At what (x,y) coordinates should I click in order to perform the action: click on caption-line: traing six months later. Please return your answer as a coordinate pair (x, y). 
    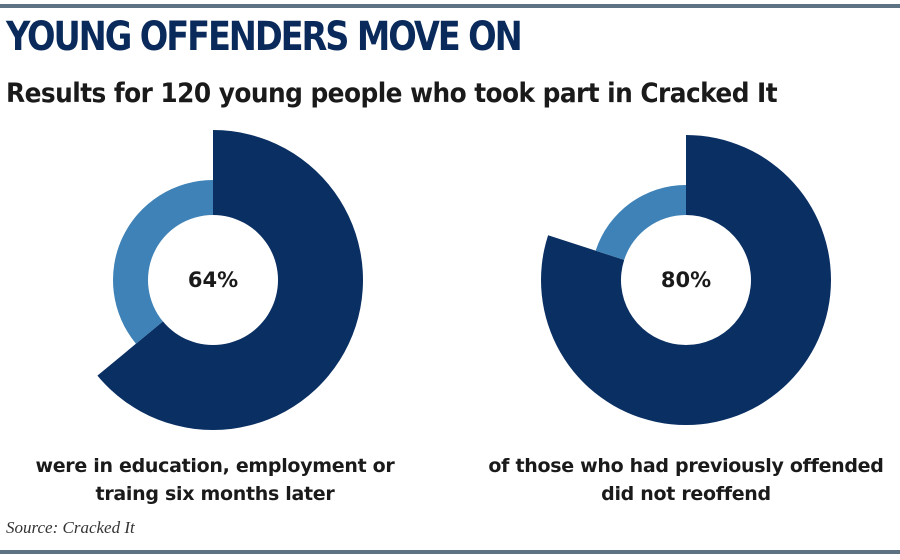
    Looking at the image, I should click on (215, 494).